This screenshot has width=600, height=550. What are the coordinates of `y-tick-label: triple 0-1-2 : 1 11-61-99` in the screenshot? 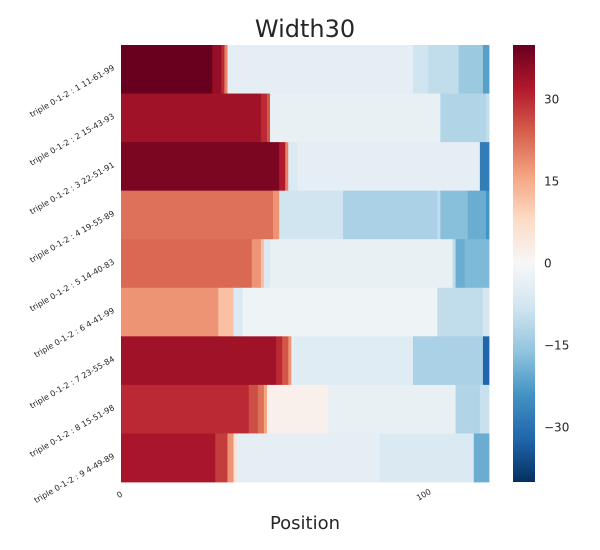 It's located at (72, 91).